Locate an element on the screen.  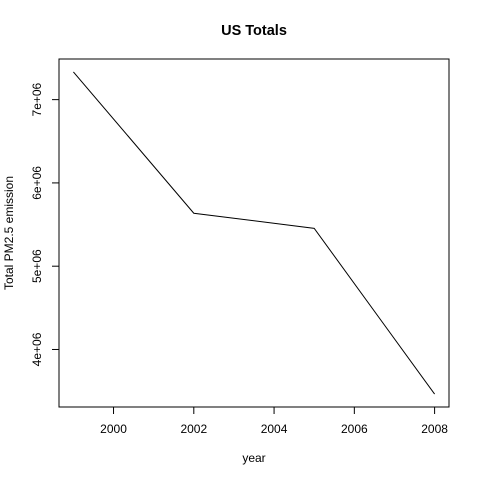
x-tick-label: 2004 is located at coordinates (274, 429).